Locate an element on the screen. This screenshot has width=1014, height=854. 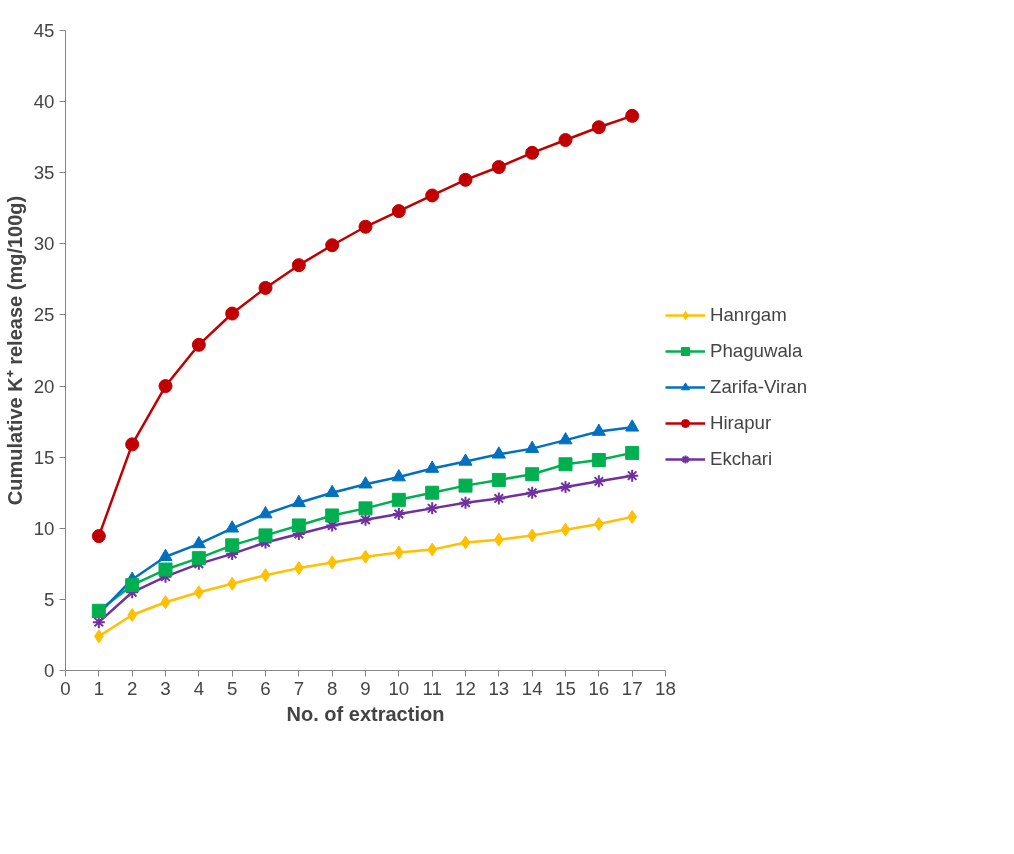
x-tick-label: 9 is located at coordinates (365, 688).